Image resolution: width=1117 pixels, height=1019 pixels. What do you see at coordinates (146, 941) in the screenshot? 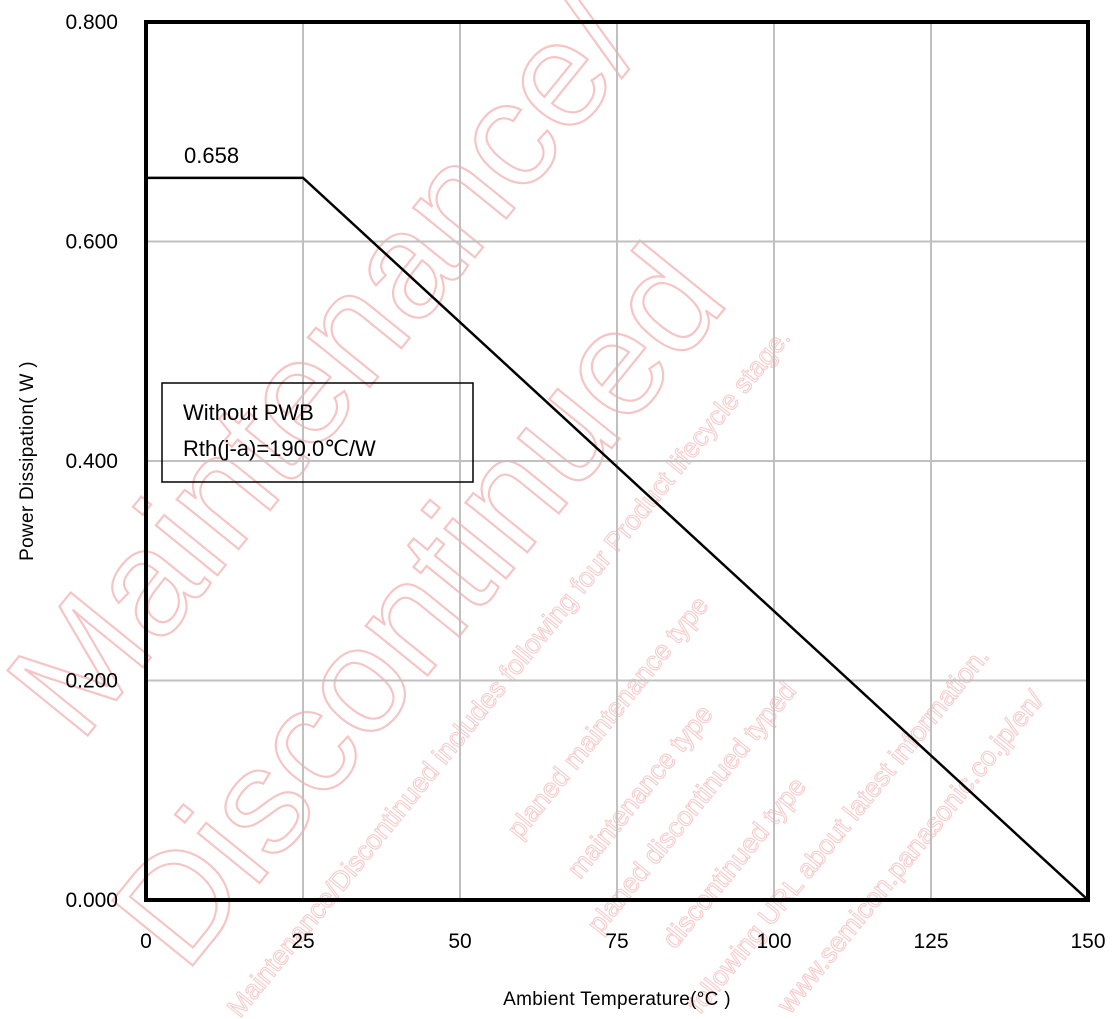
I see `x-tick-label-0: 0` at bounding box center [146, 941].